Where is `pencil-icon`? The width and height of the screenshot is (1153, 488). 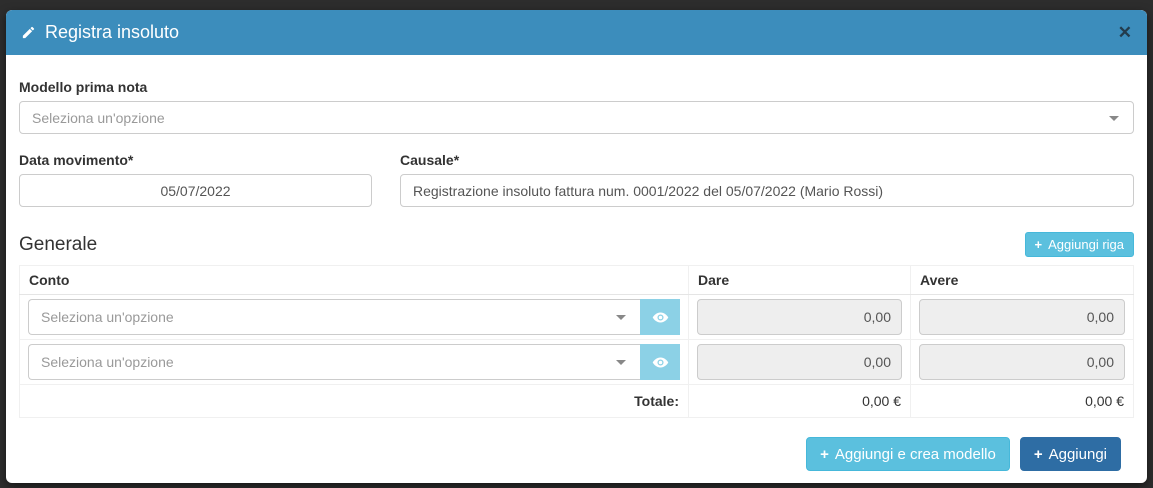
pencil-icon is located at coordinates (28, 32).